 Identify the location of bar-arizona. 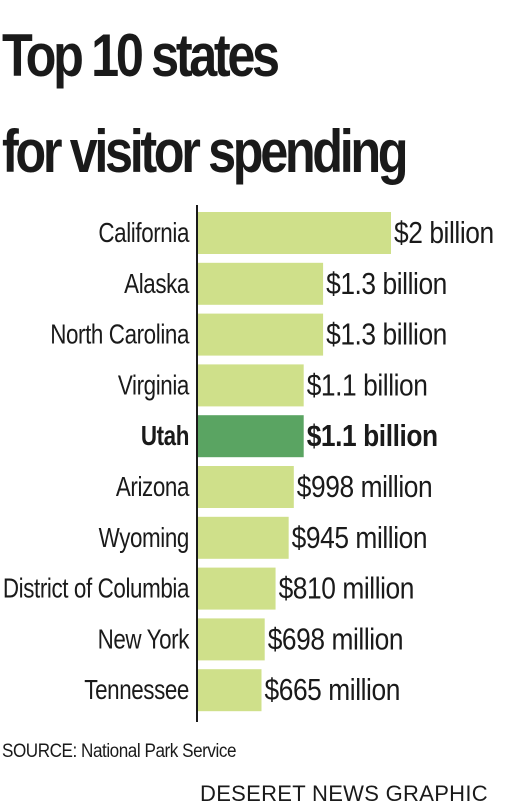
(245, 487).